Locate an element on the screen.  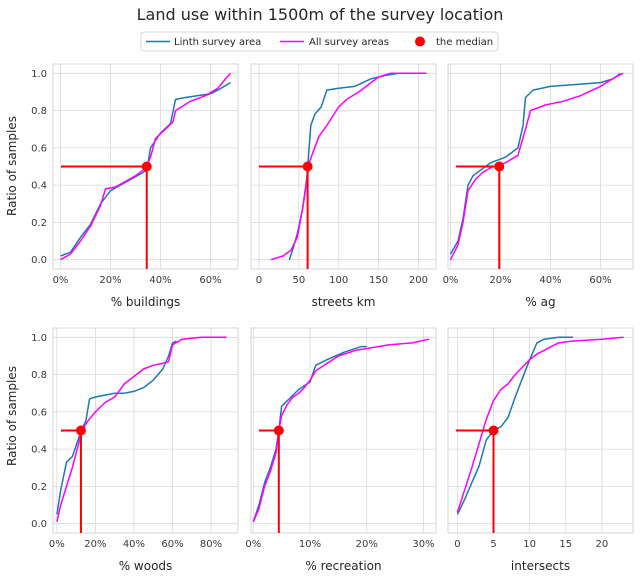
legend-median-label: the median is located at coordinates (464, 42).